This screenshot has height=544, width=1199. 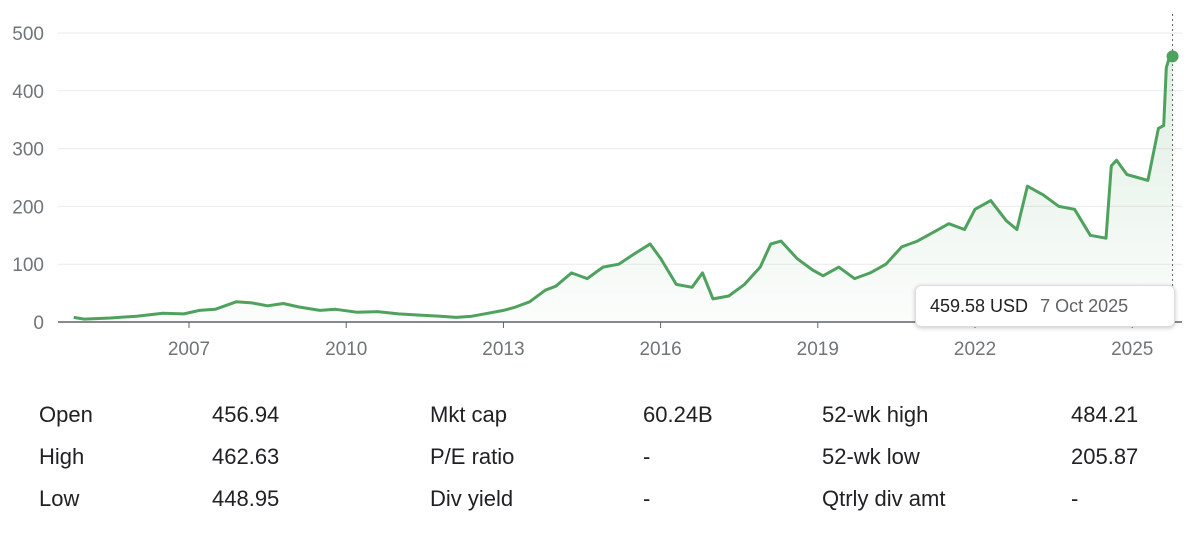 What do you see at coordinates (1084, 305) in the screenshot?
I see `tooltip-date: 7 Oct 2025` at bounding box center [1084, 305].